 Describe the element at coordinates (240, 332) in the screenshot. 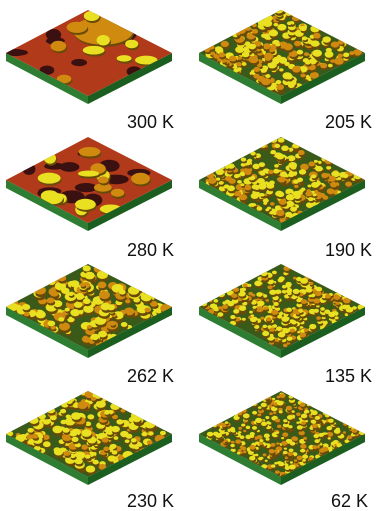

I see `substrate-side-left` at that location.